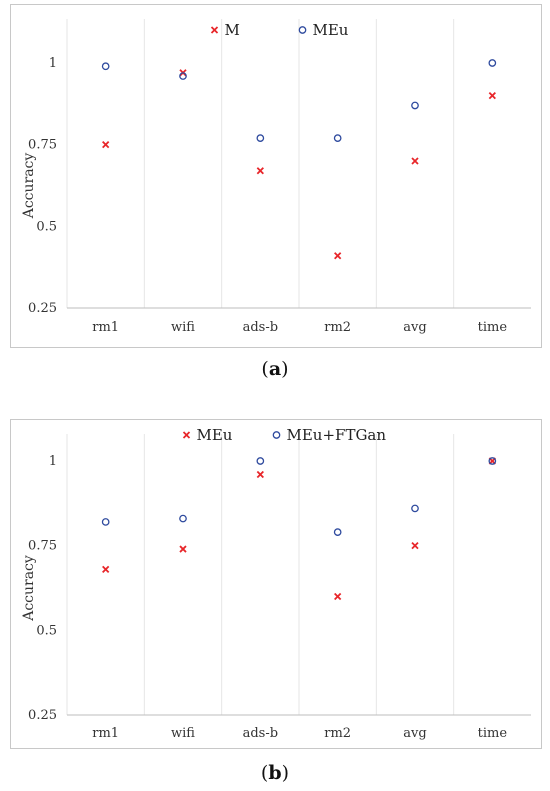 The image size is (550, 791). Describe the element at coordinates (284, 435) in the screenshot. I see `chart-b-legend: MEu MEu+FTGan` at that location.